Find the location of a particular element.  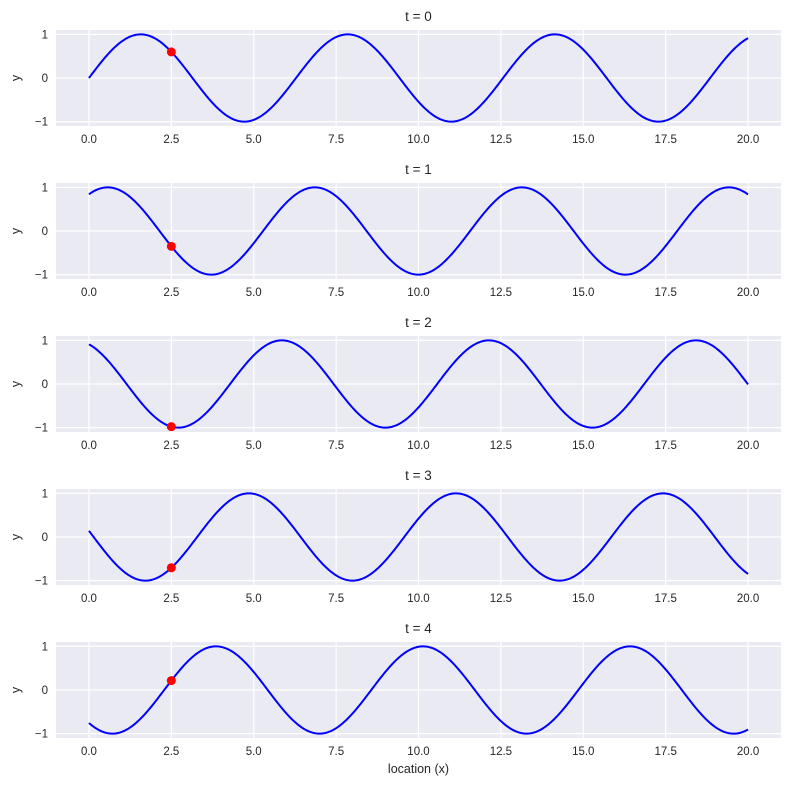

subplot-title: t = 0 is located at coordinates (418, 16).